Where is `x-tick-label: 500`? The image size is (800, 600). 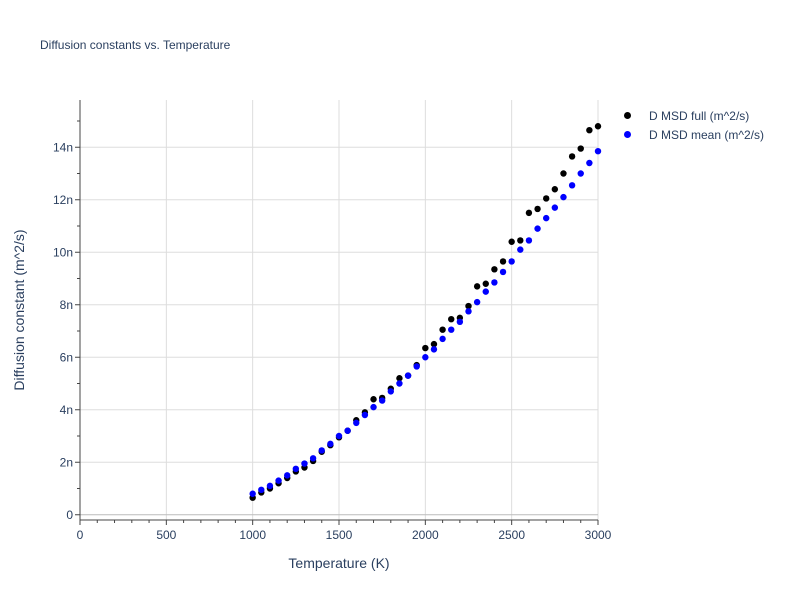
x-tick-label: 500 is located at coordinates (166, 535).